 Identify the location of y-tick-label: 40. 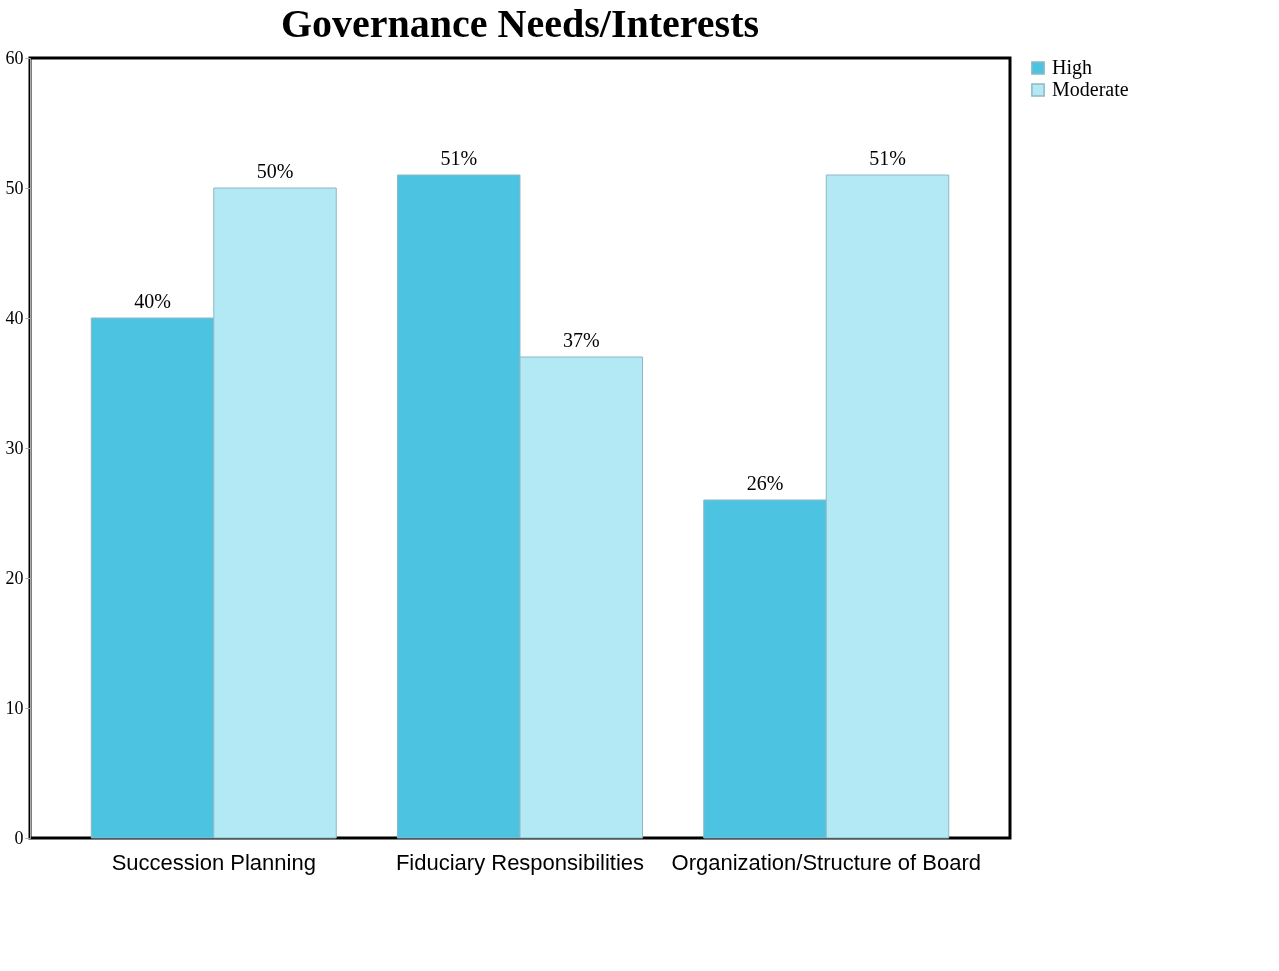
(14, 317).